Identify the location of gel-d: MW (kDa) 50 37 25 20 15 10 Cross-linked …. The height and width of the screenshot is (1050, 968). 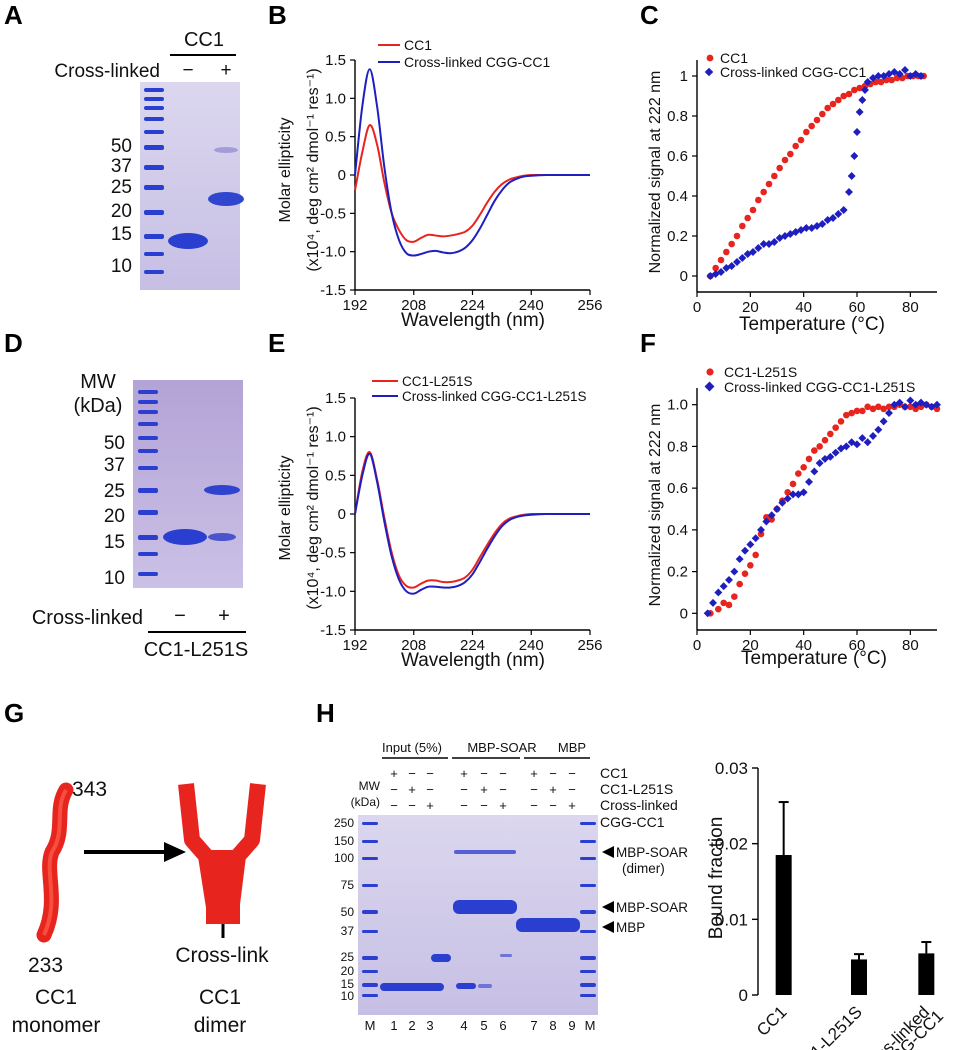
(140, 516).